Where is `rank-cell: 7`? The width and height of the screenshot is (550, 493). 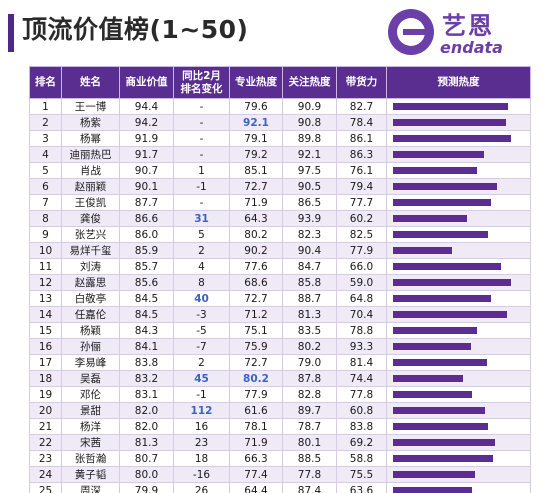
rank-cell: 7 is located at coordinates (45, 202).